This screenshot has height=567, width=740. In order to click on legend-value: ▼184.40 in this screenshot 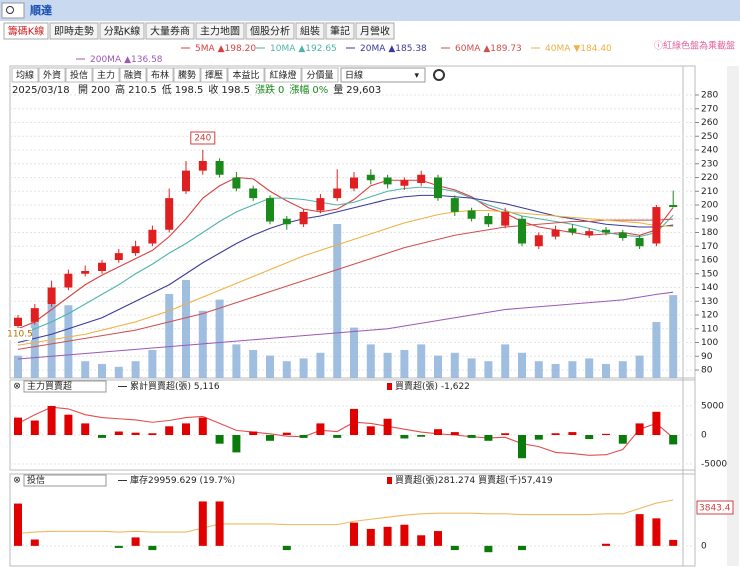, I will do `click(592, 49)`.